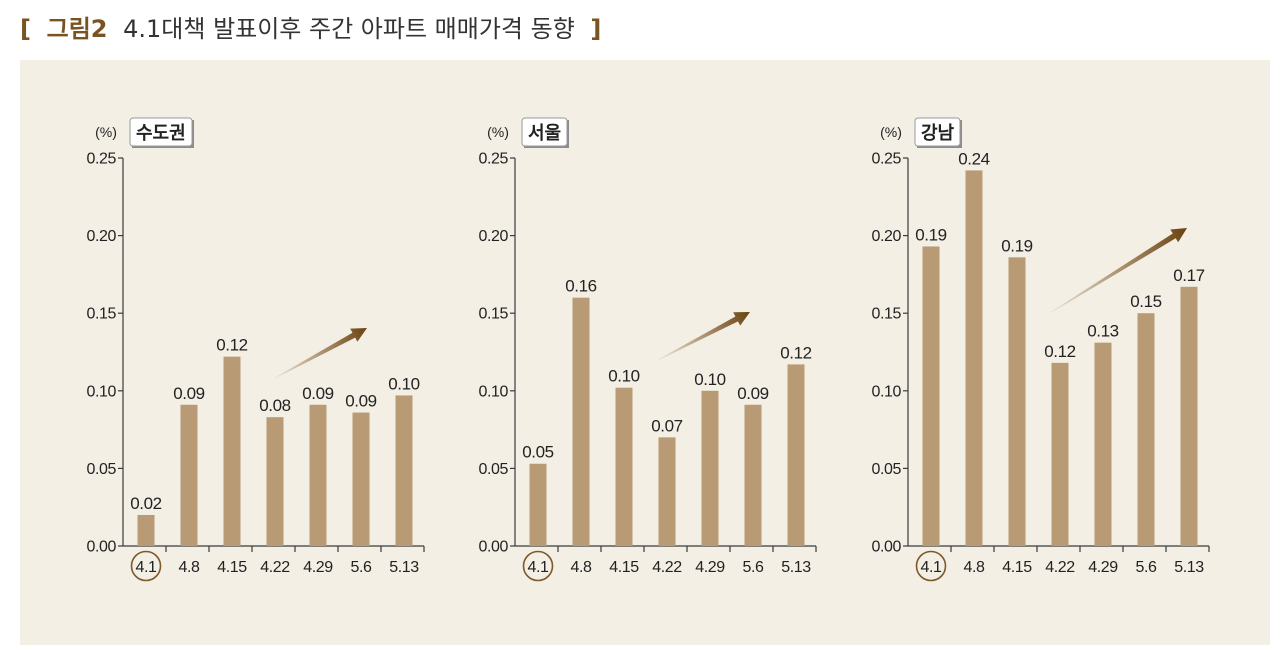 The height and width of the screenshot is (653, 1280). I want to click on data-label: 0.07, so click(667, 425).